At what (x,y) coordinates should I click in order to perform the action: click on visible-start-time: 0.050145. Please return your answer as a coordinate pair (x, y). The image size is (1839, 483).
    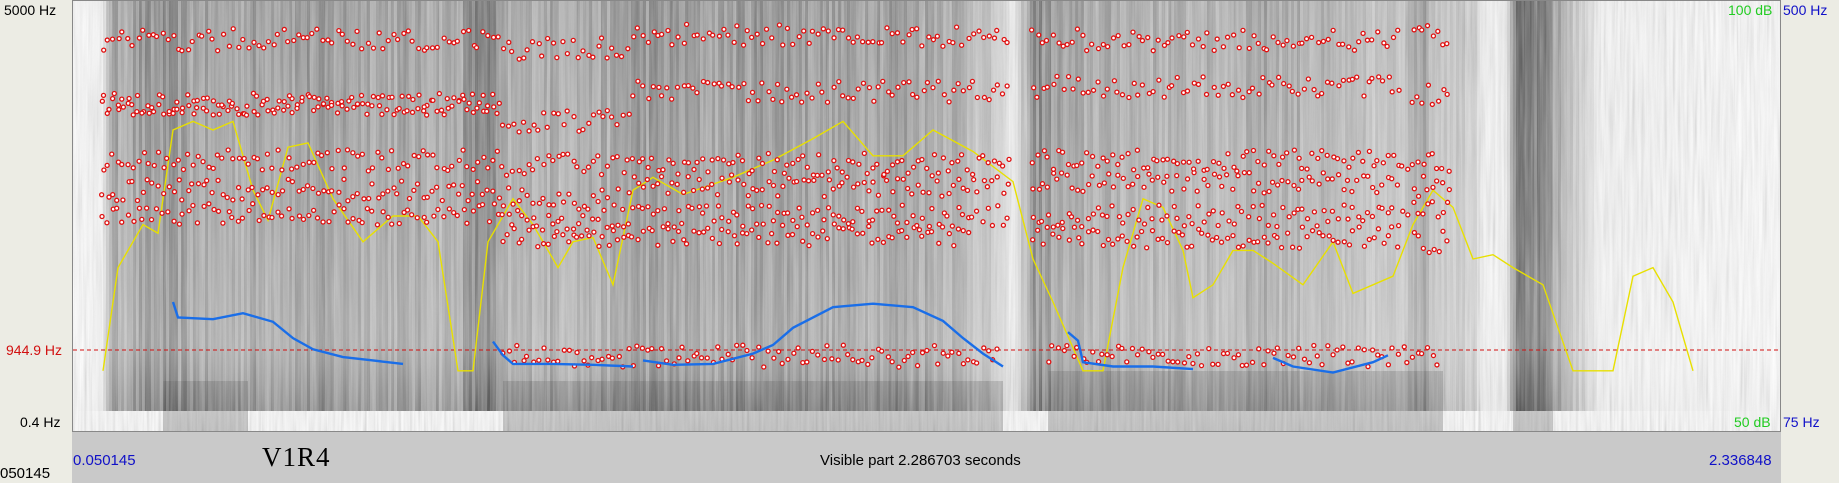
    Looking at the image, I should click on (104, 460).